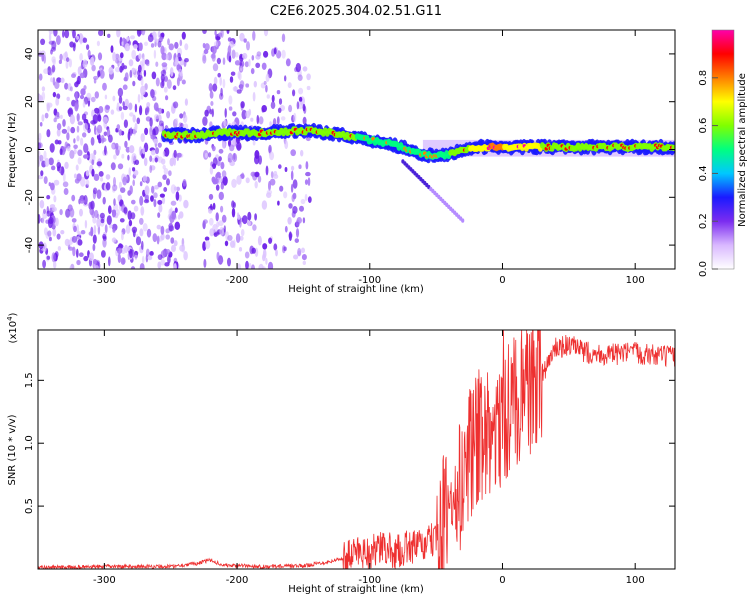  I want to click on snr-scale-prefix: (x10, so click(13, 332).